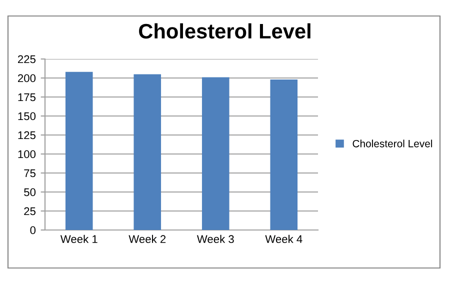 This screenshot has width=451, height=284. I want to click on x-tick-label: Week 3, so click(215, 239).